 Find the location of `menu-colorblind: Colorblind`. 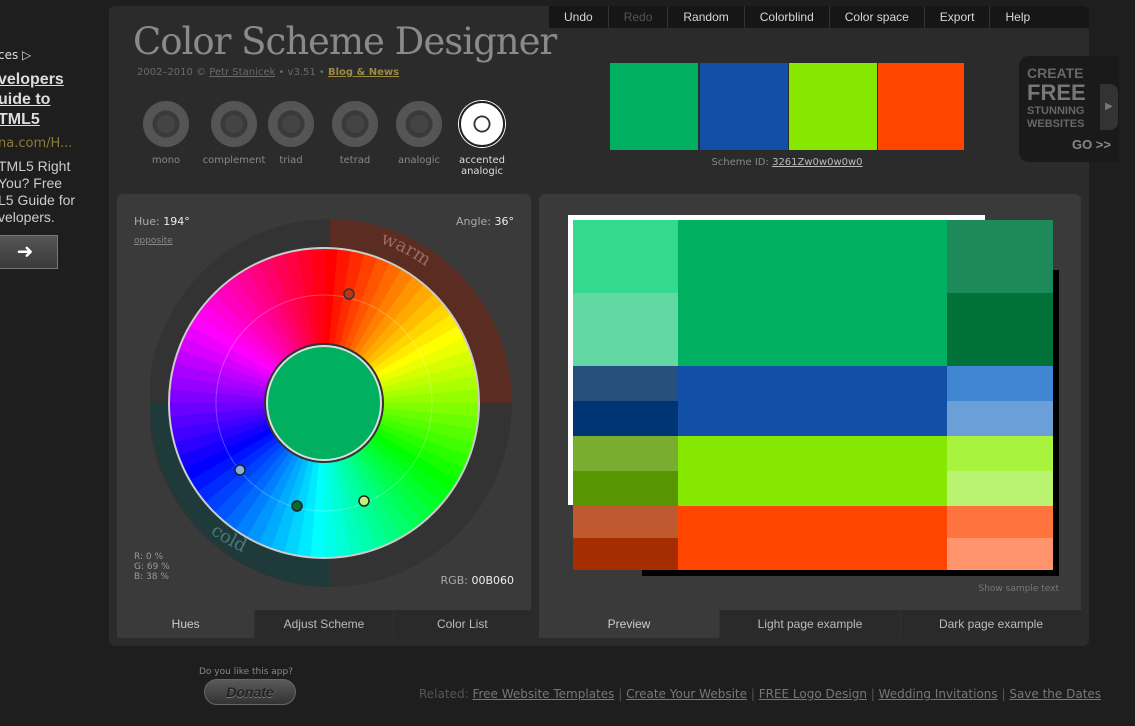

menu-colorblind: Colorblind is located at coordinates (787, 17).